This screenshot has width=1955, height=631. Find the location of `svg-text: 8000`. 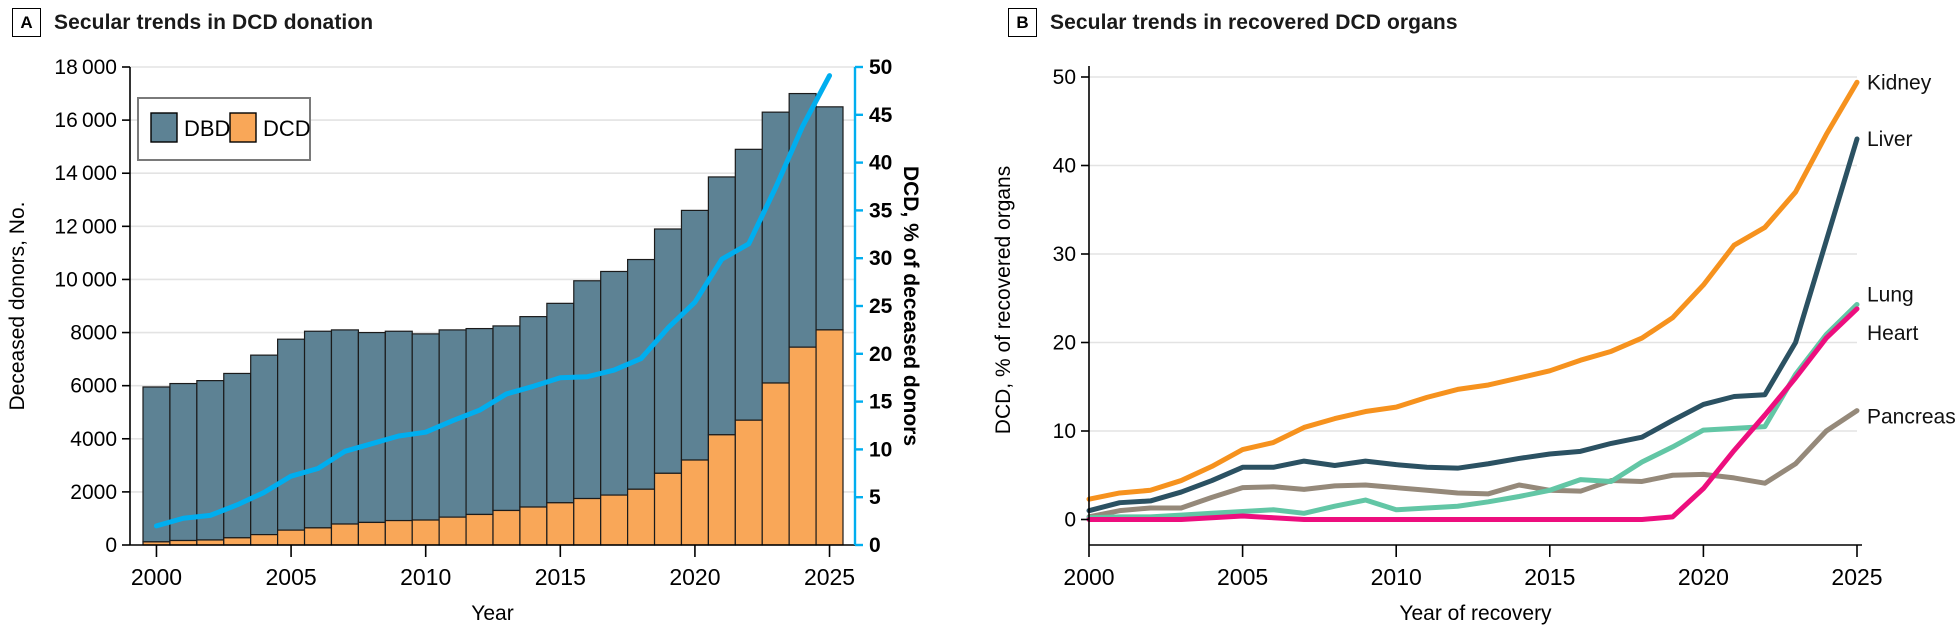

svg-text: 8000 is located at coordinates (93, 333).